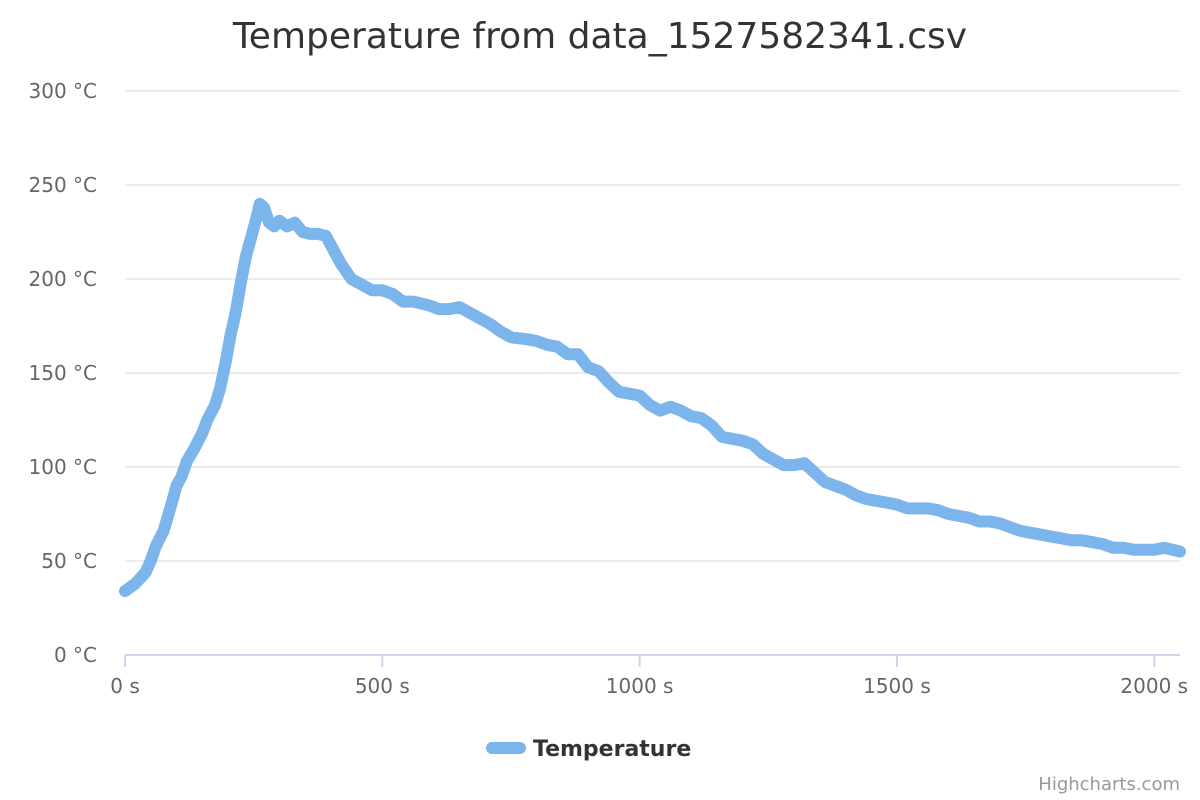  I want to click on x-tick-label: 2000 s, so click(1154, 686).